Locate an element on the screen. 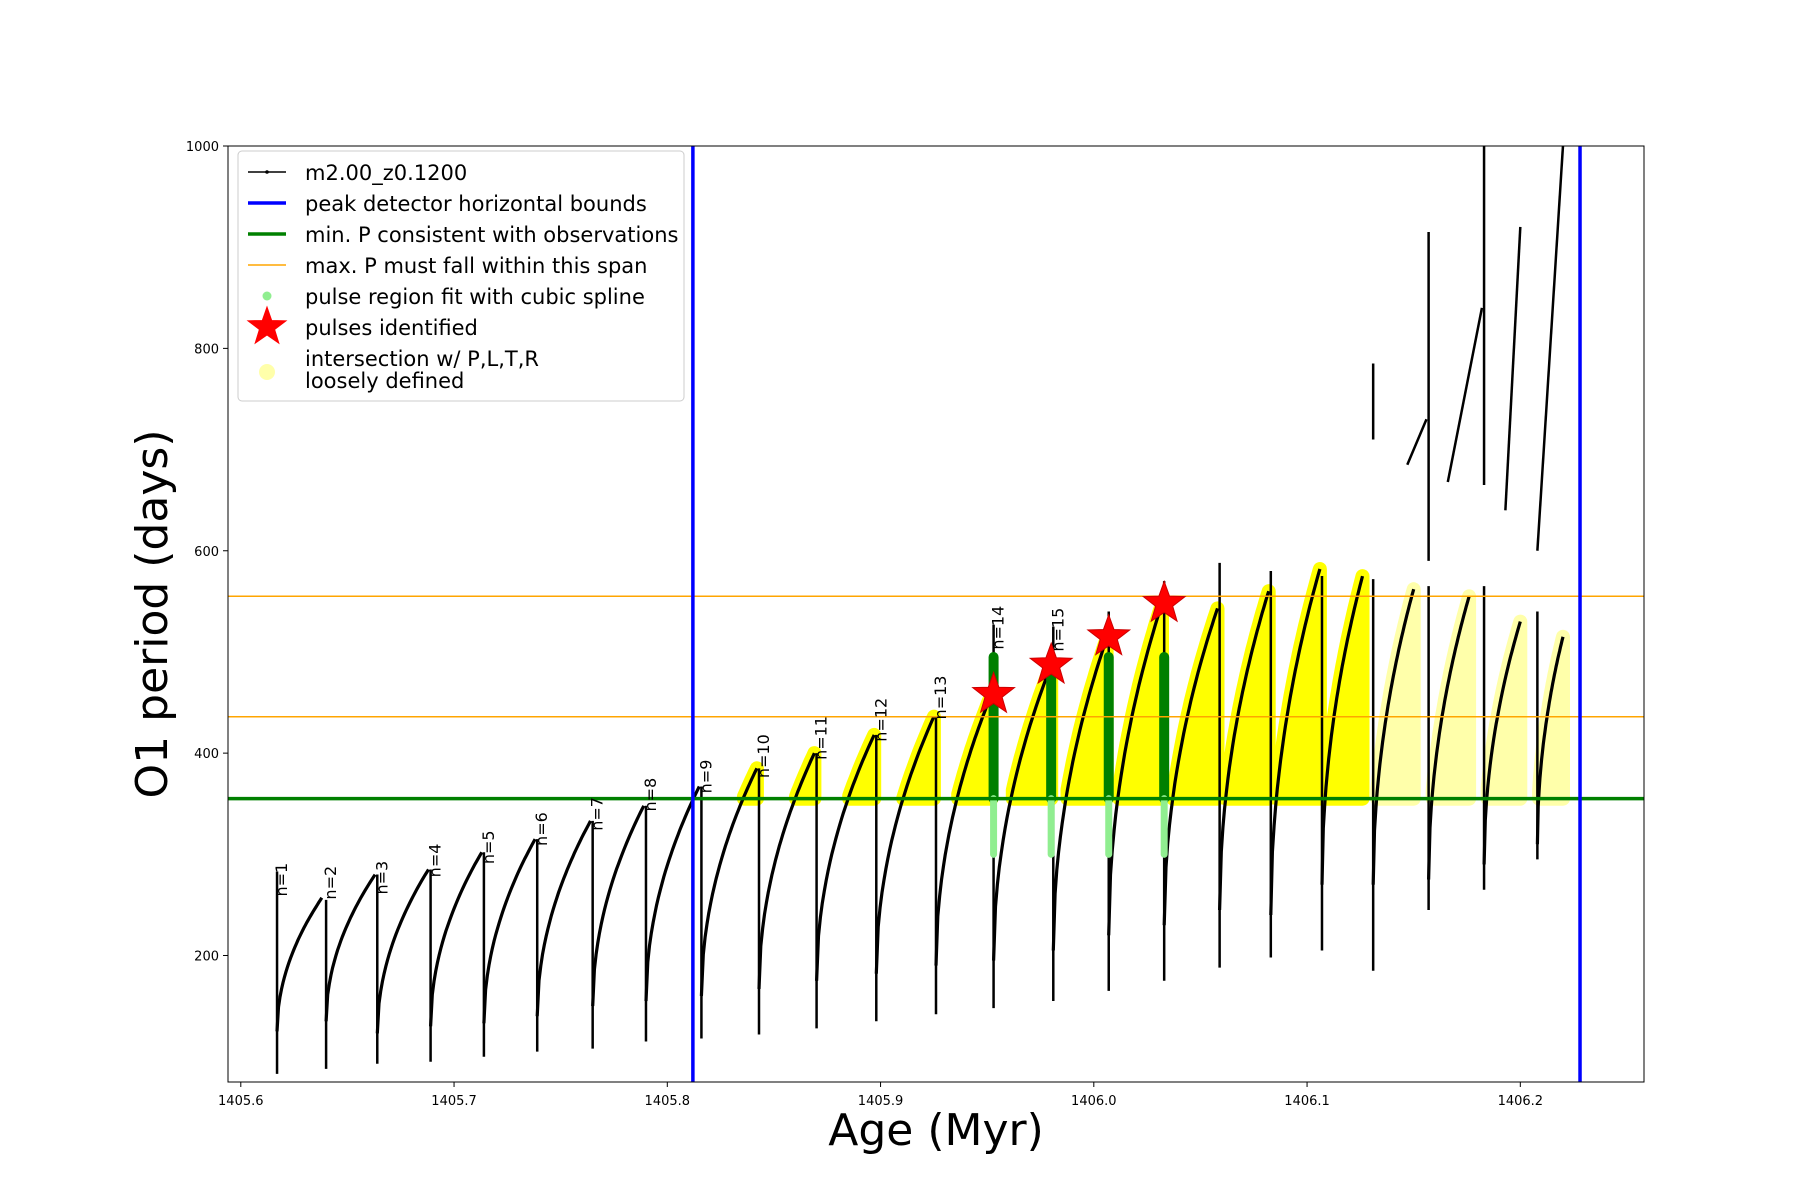 Image resolution: width=1800 pixels, height=1200 pixels. period-reference-lines is located at coordinates (936, 698).